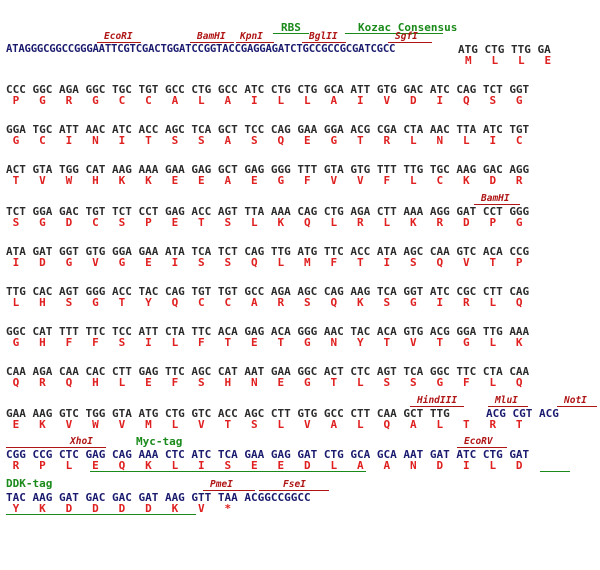 The image size is (600, 570). I want to click on aa-row-3: G C I N I T S S A S Q E G T R L N L I C, so click(264, 140).